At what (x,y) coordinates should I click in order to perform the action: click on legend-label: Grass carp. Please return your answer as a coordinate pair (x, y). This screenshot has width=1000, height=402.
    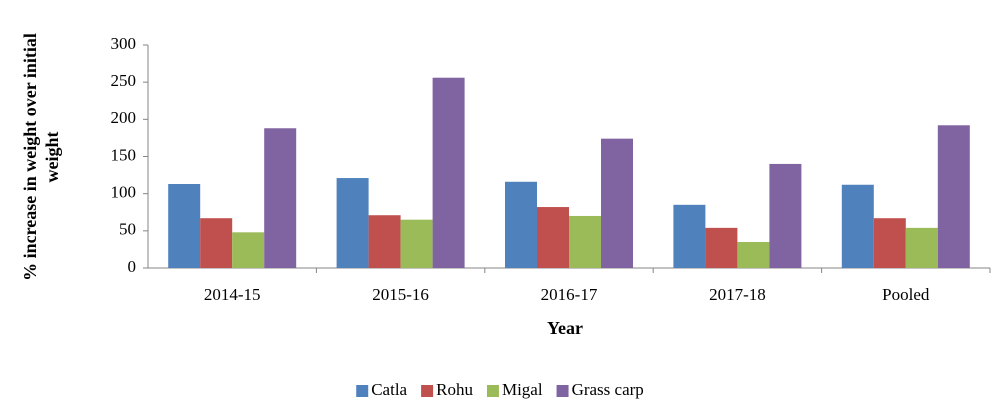
    Looking at the image, I should click on (608, 389).